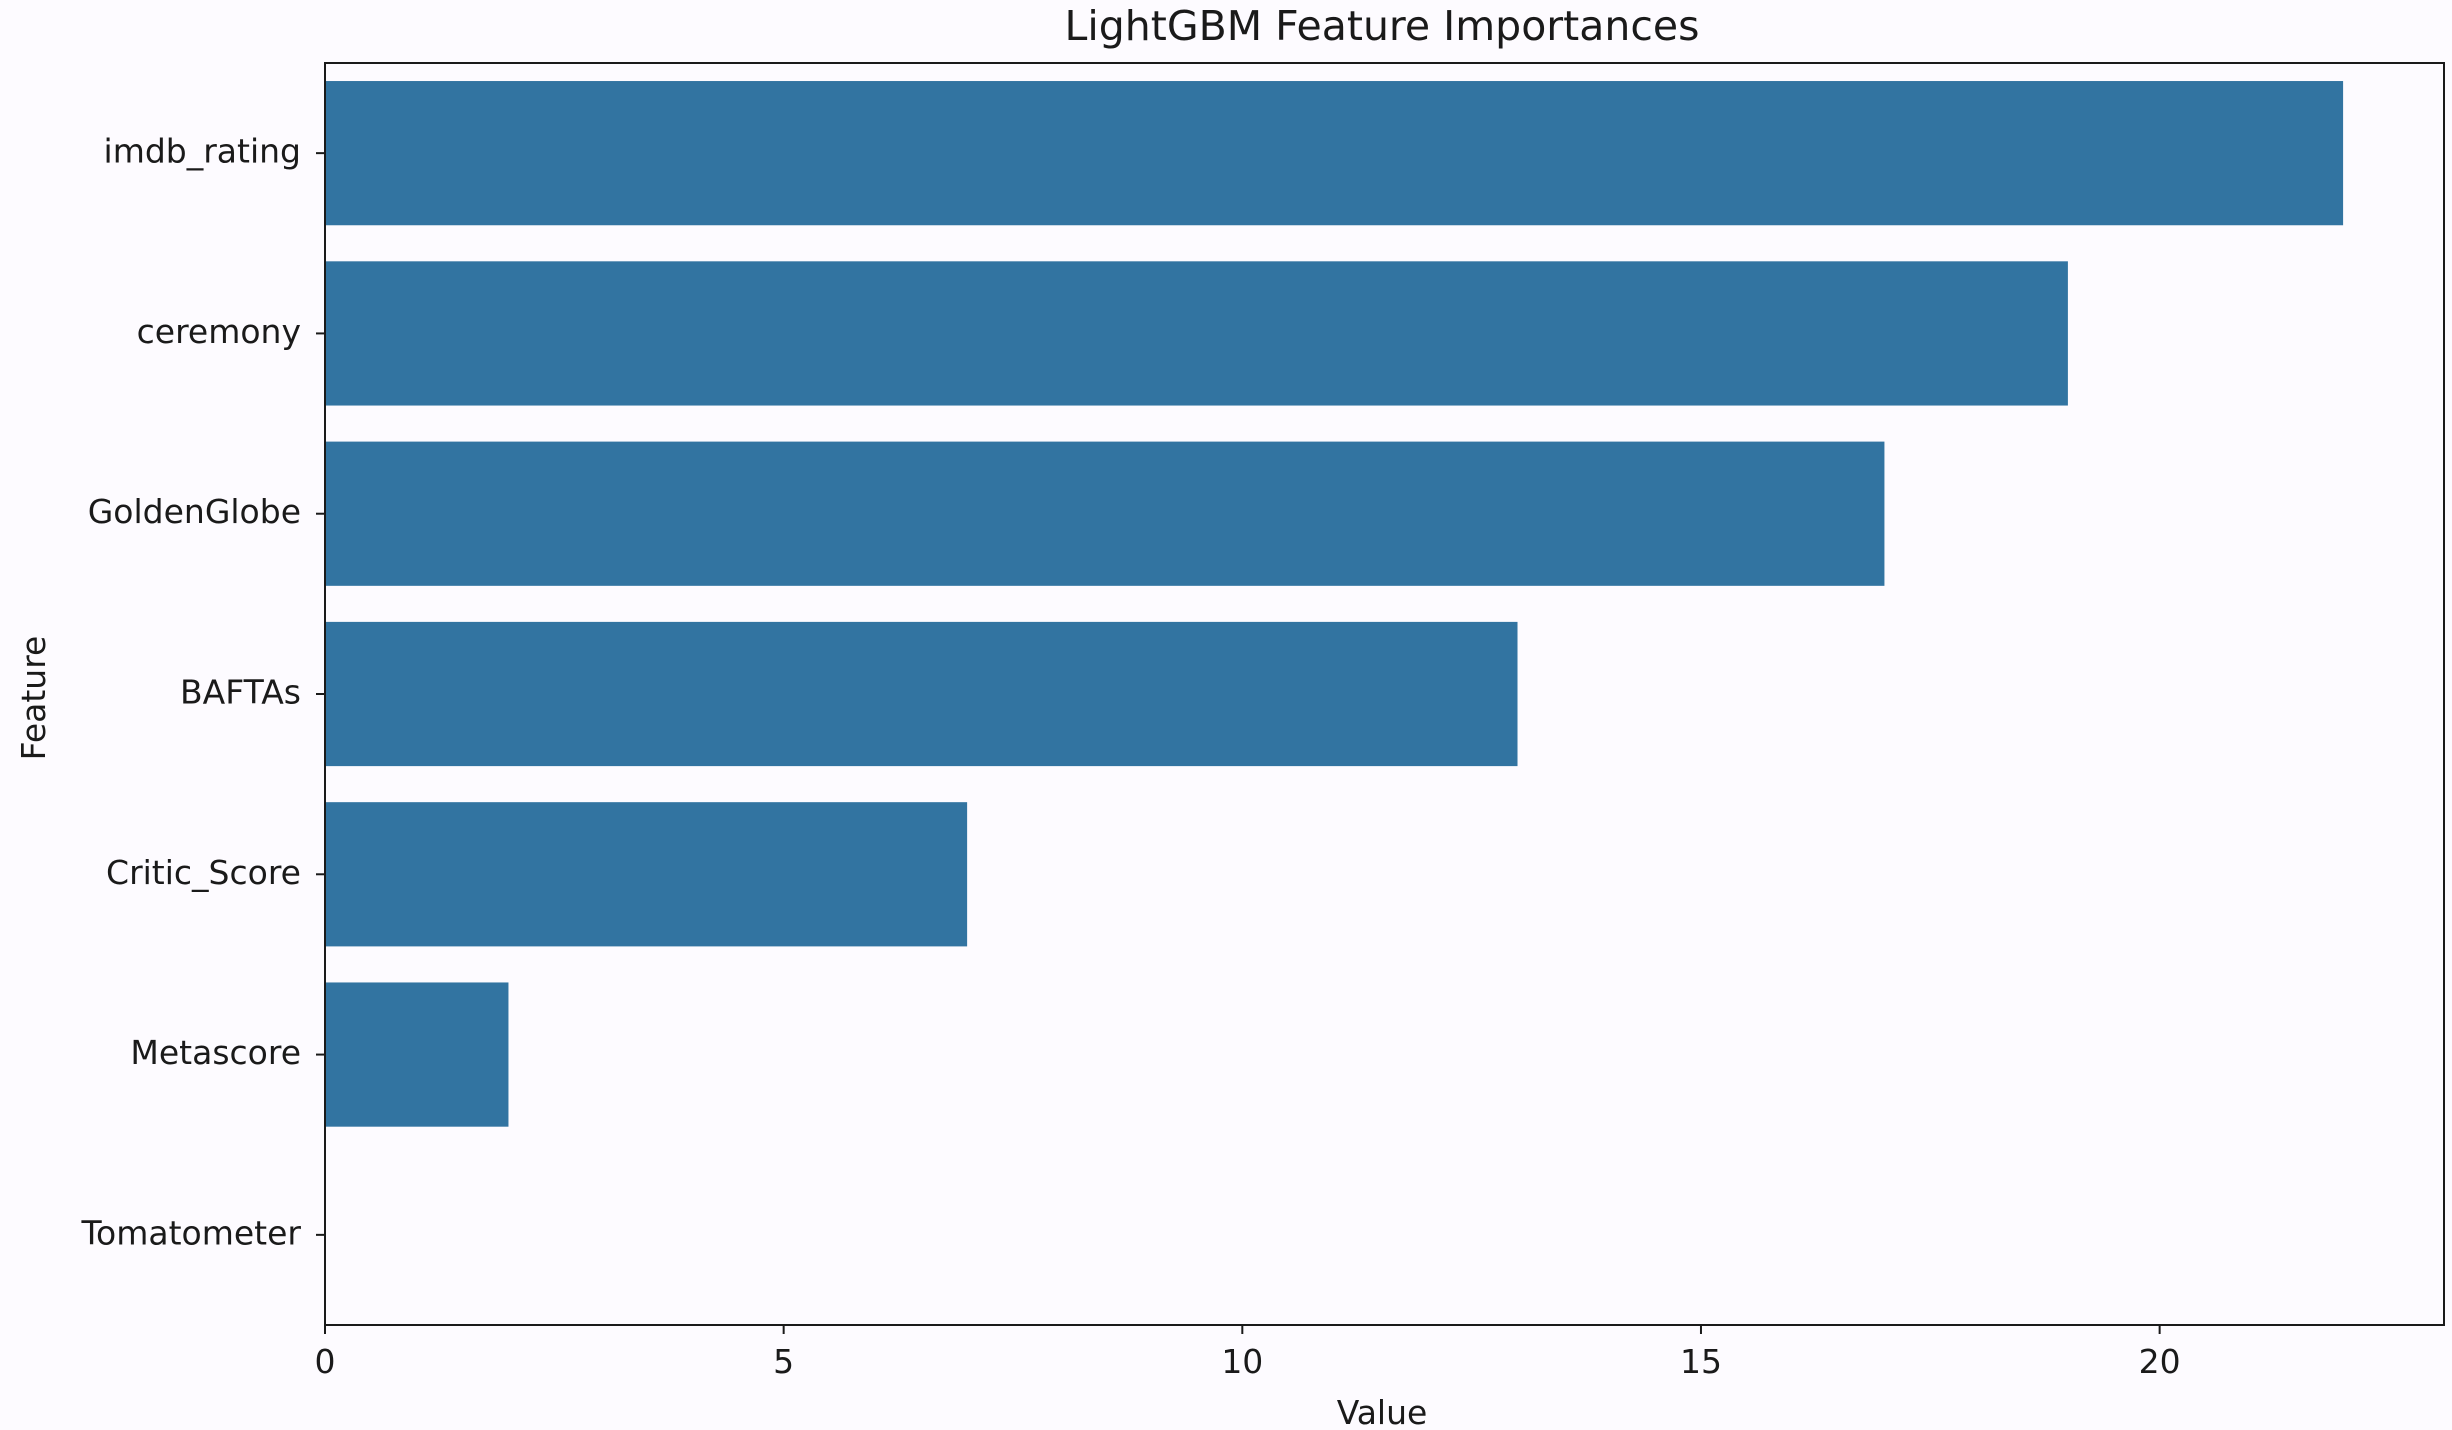  Describe the element at coordinates (921, 694) in the screenshot. I see `bar-baftas` at that location.